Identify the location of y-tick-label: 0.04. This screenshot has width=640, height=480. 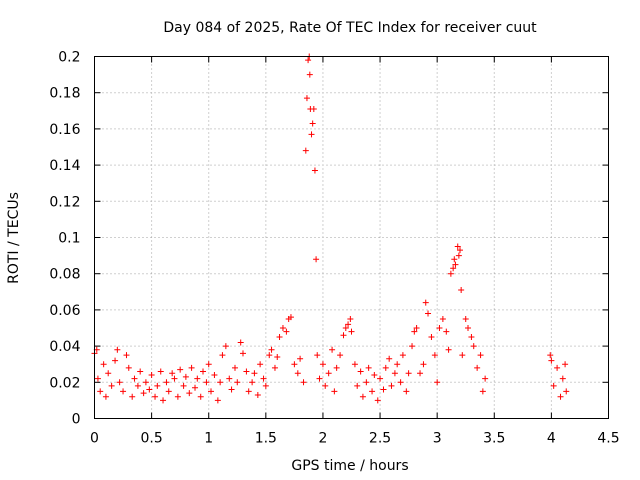
(64, 347).